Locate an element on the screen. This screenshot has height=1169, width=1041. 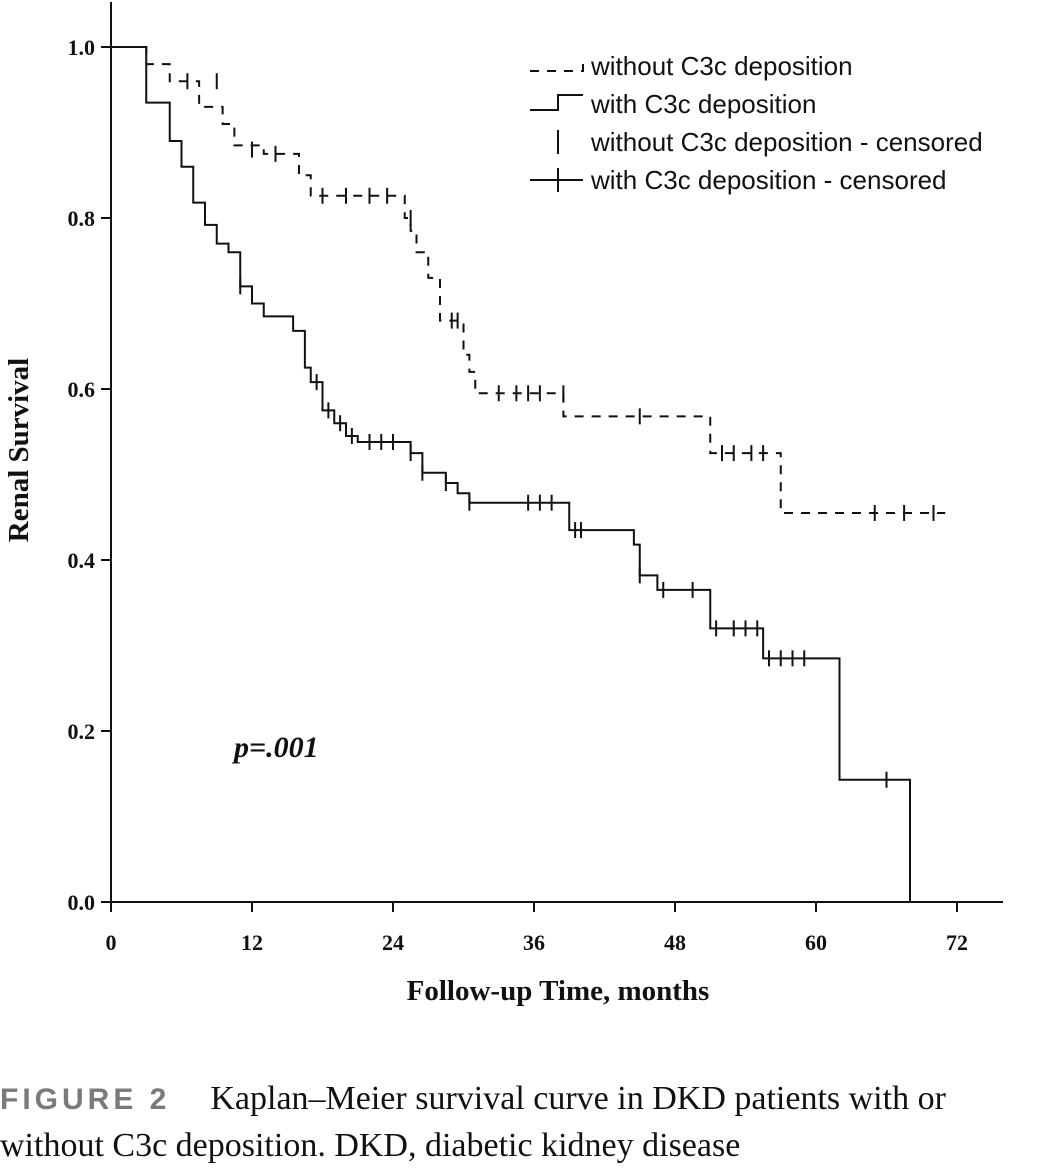
y-tick-label: 0.2 is located at coordinates (82, 731).